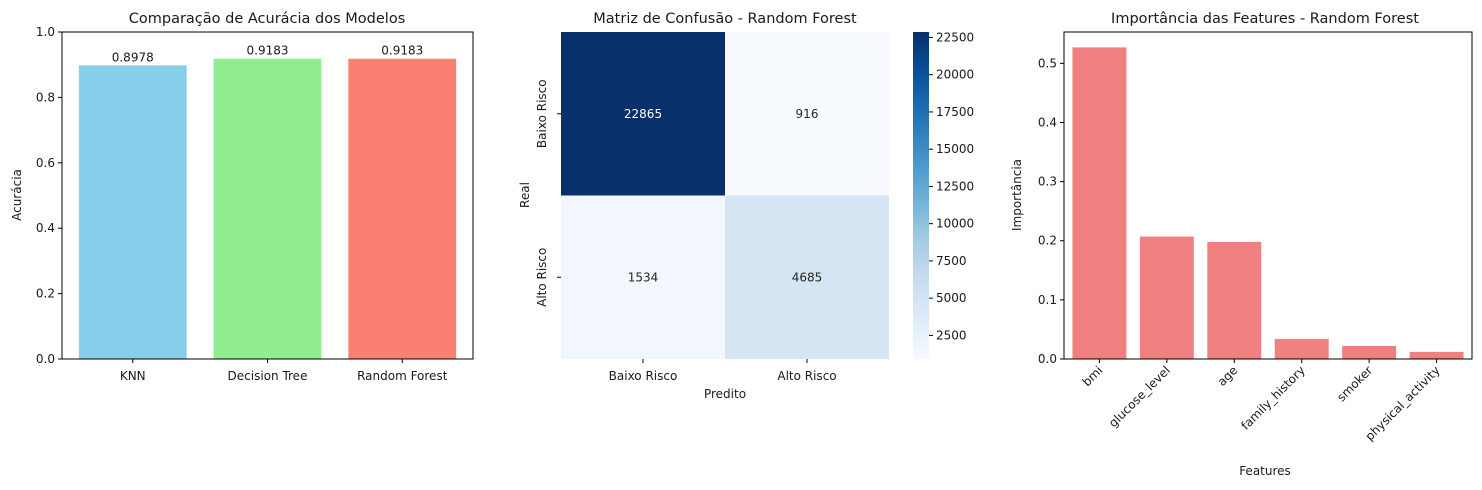  Describe the element at coordinates (725, 394) in the screenshot. I see `x-axis-label: Predito` at that location.